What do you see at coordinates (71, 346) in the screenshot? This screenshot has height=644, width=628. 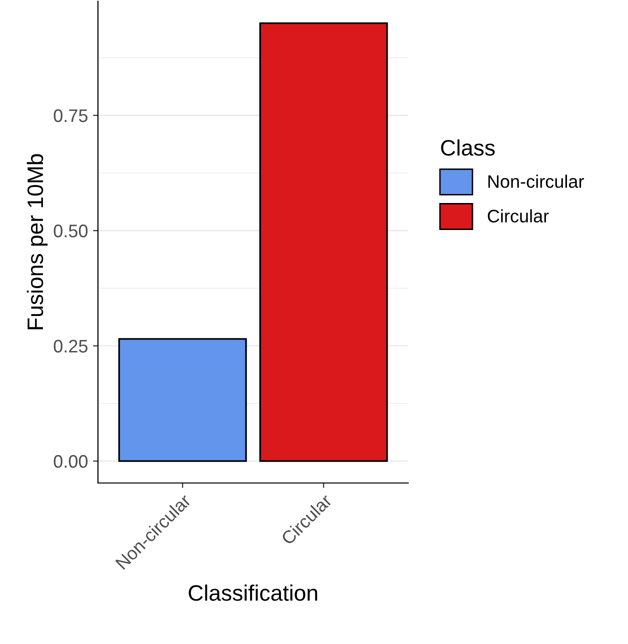 I see `y-tick-label: 0.25` at bounding box center [71, 346].